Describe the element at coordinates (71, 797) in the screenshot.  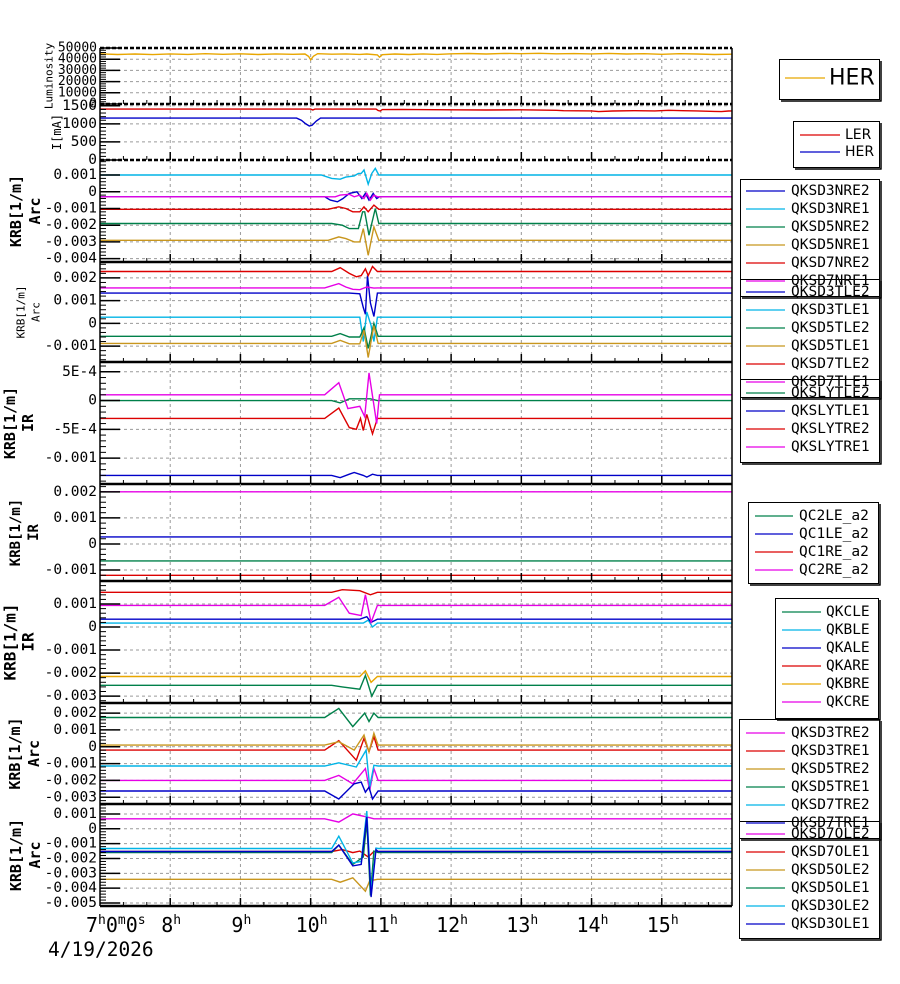
I see `y-tick-label: -0.003` at that location.